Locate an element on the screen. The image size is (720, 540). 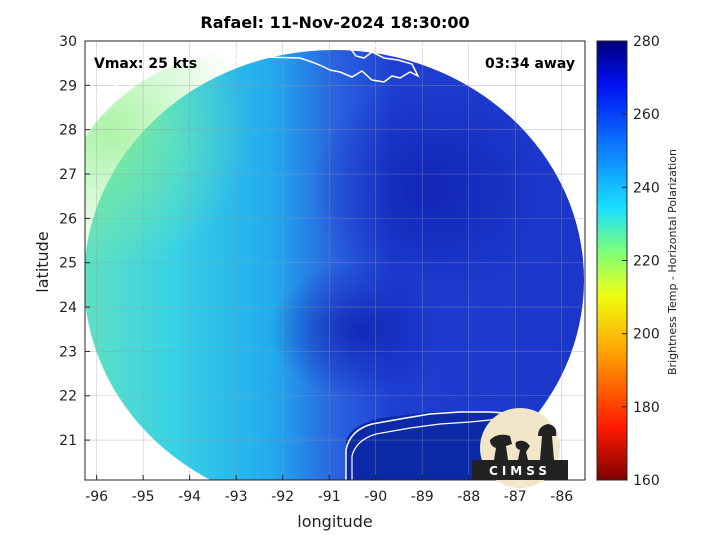
x-axis-ticks: -96 -95 -94 -93 -92 -91 -90 -89 -88 -87 -86 is located at coordinates (329, 490).